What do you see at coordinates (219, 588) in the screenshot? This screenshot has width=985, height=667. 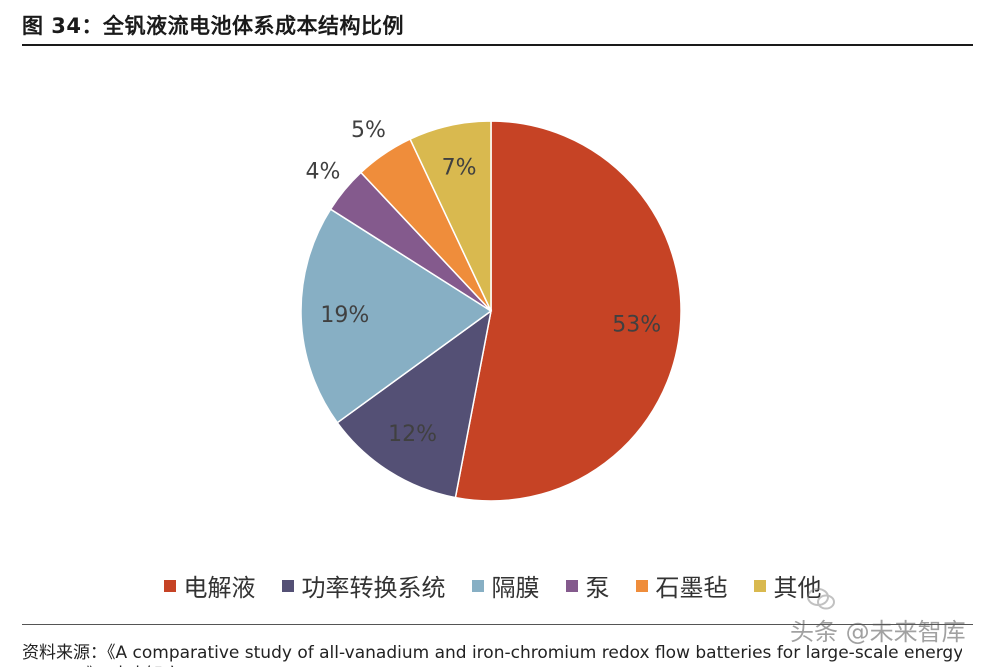 I see `legend-label-1: 电解液` at bounding box center [219, 588].